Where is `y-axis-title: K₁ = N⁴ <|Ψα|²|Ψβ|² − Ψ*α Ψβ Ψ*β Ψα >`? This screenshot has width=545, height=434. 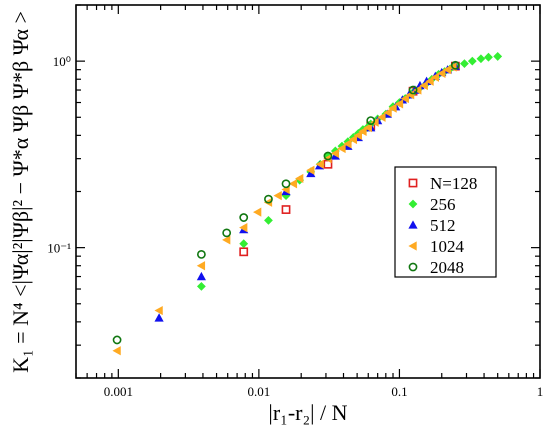 y-axis-title: K₁ = N⁴ <|Ψα|²|Ψβ|² − Ψ*α Ψβ Ψ*β Ψα > is located at coordinates (20, 192).